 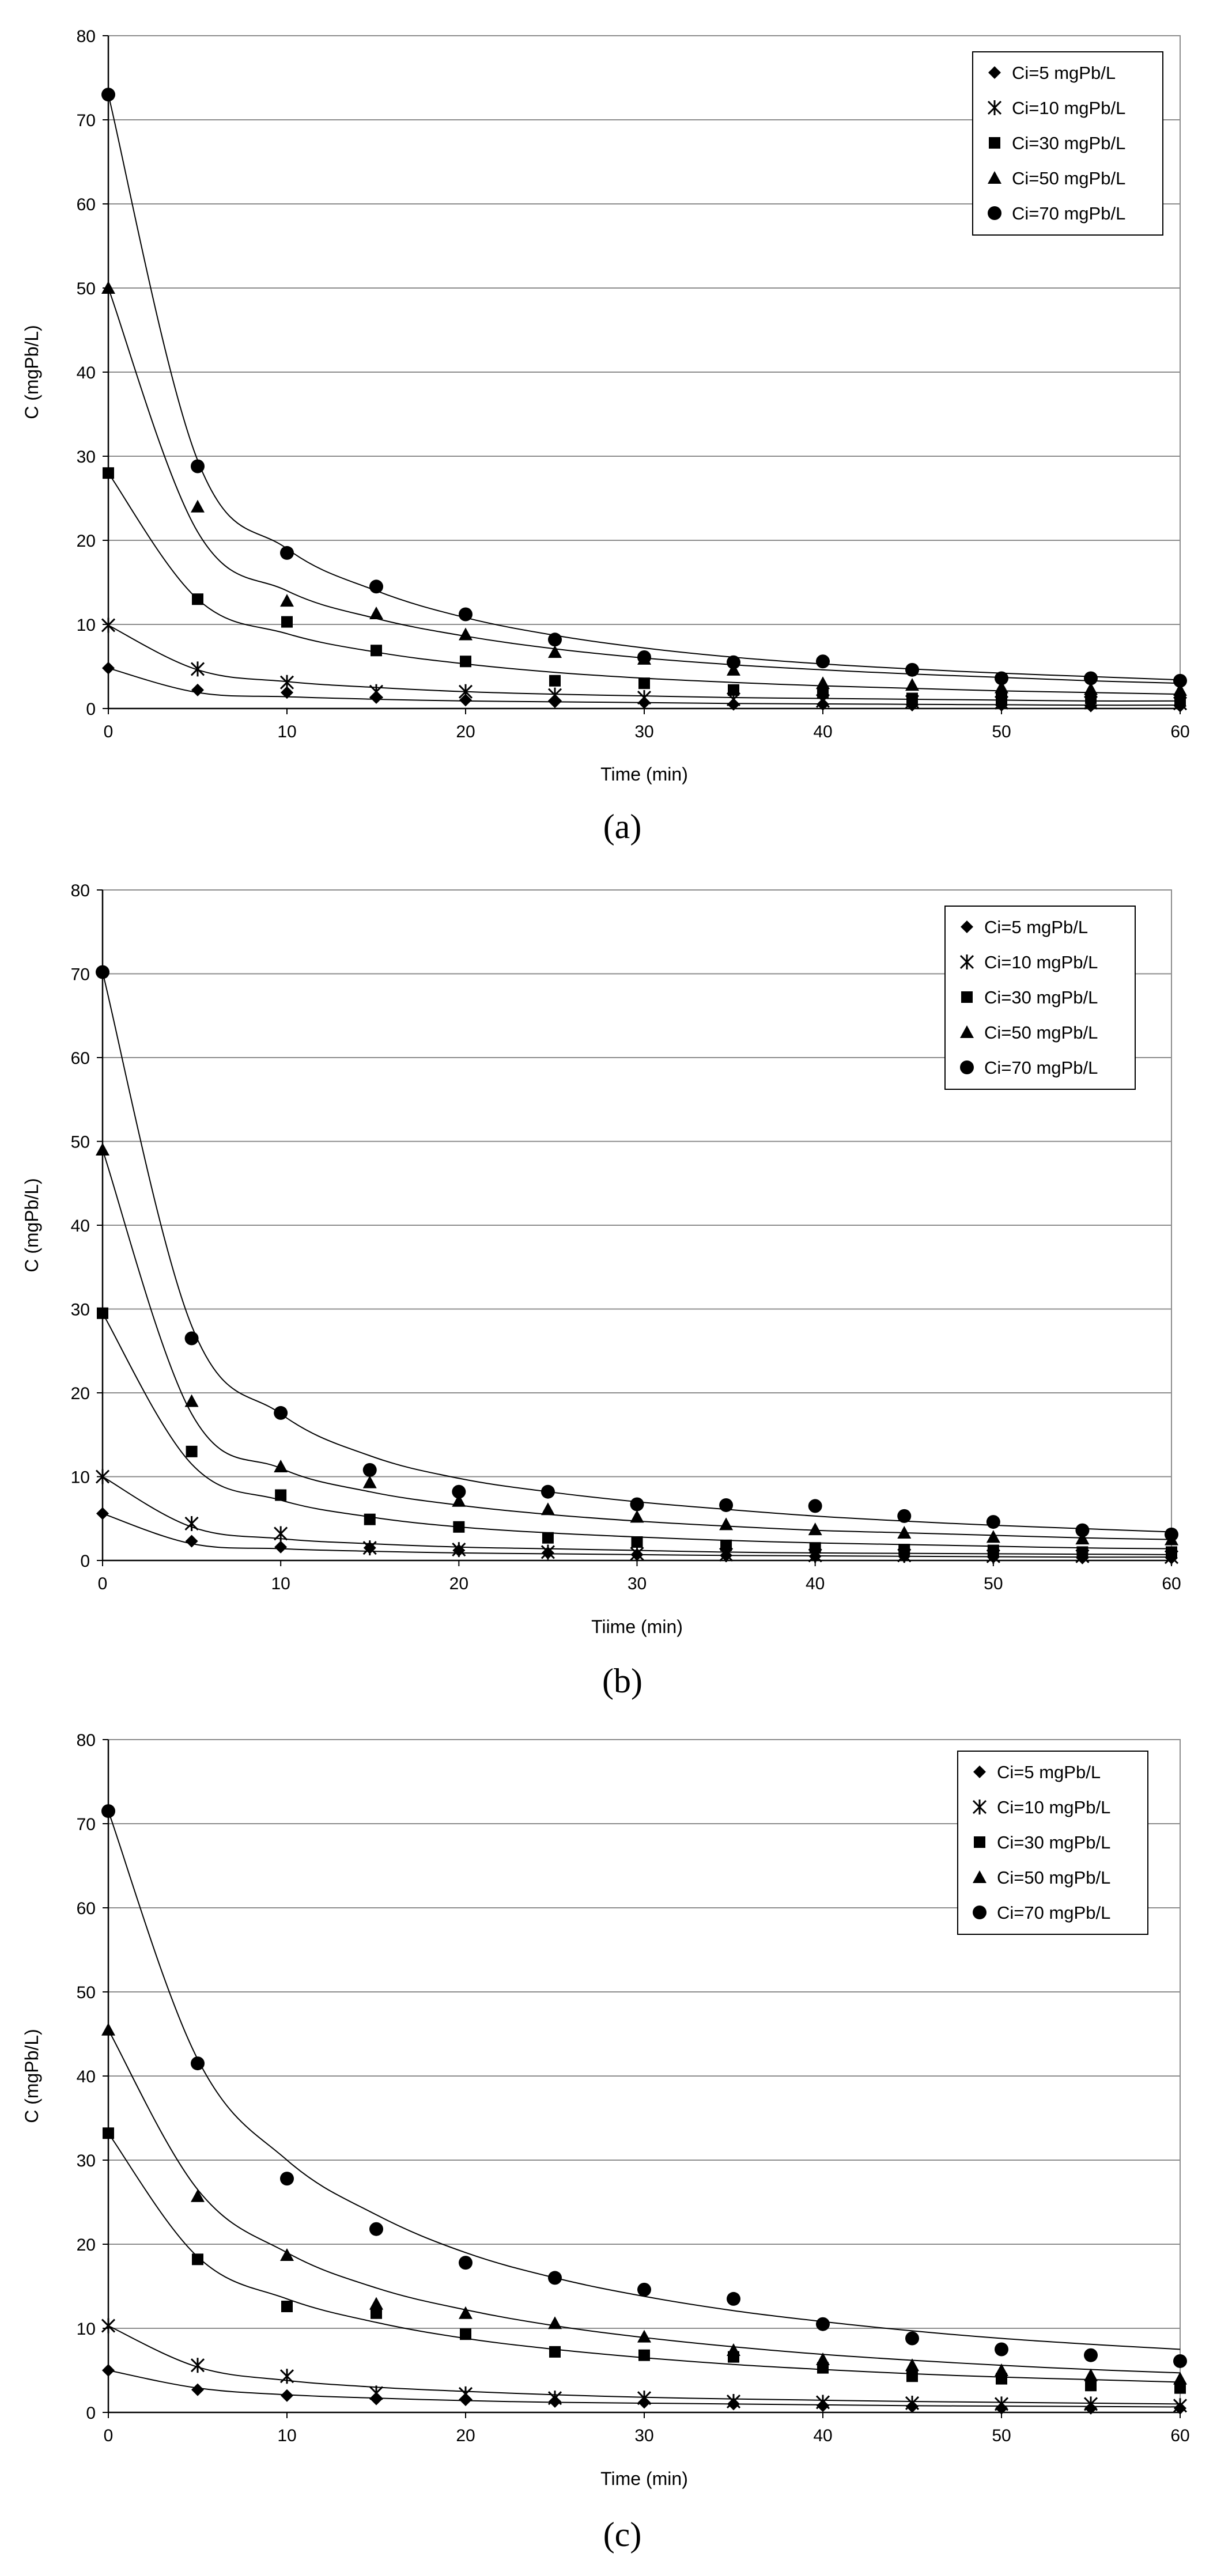 What do you see at coordinates (1041, 962) in the screenshot?
I see `legend-label: Ci=10 mgPb/L` at bounding box center [1041, 962].